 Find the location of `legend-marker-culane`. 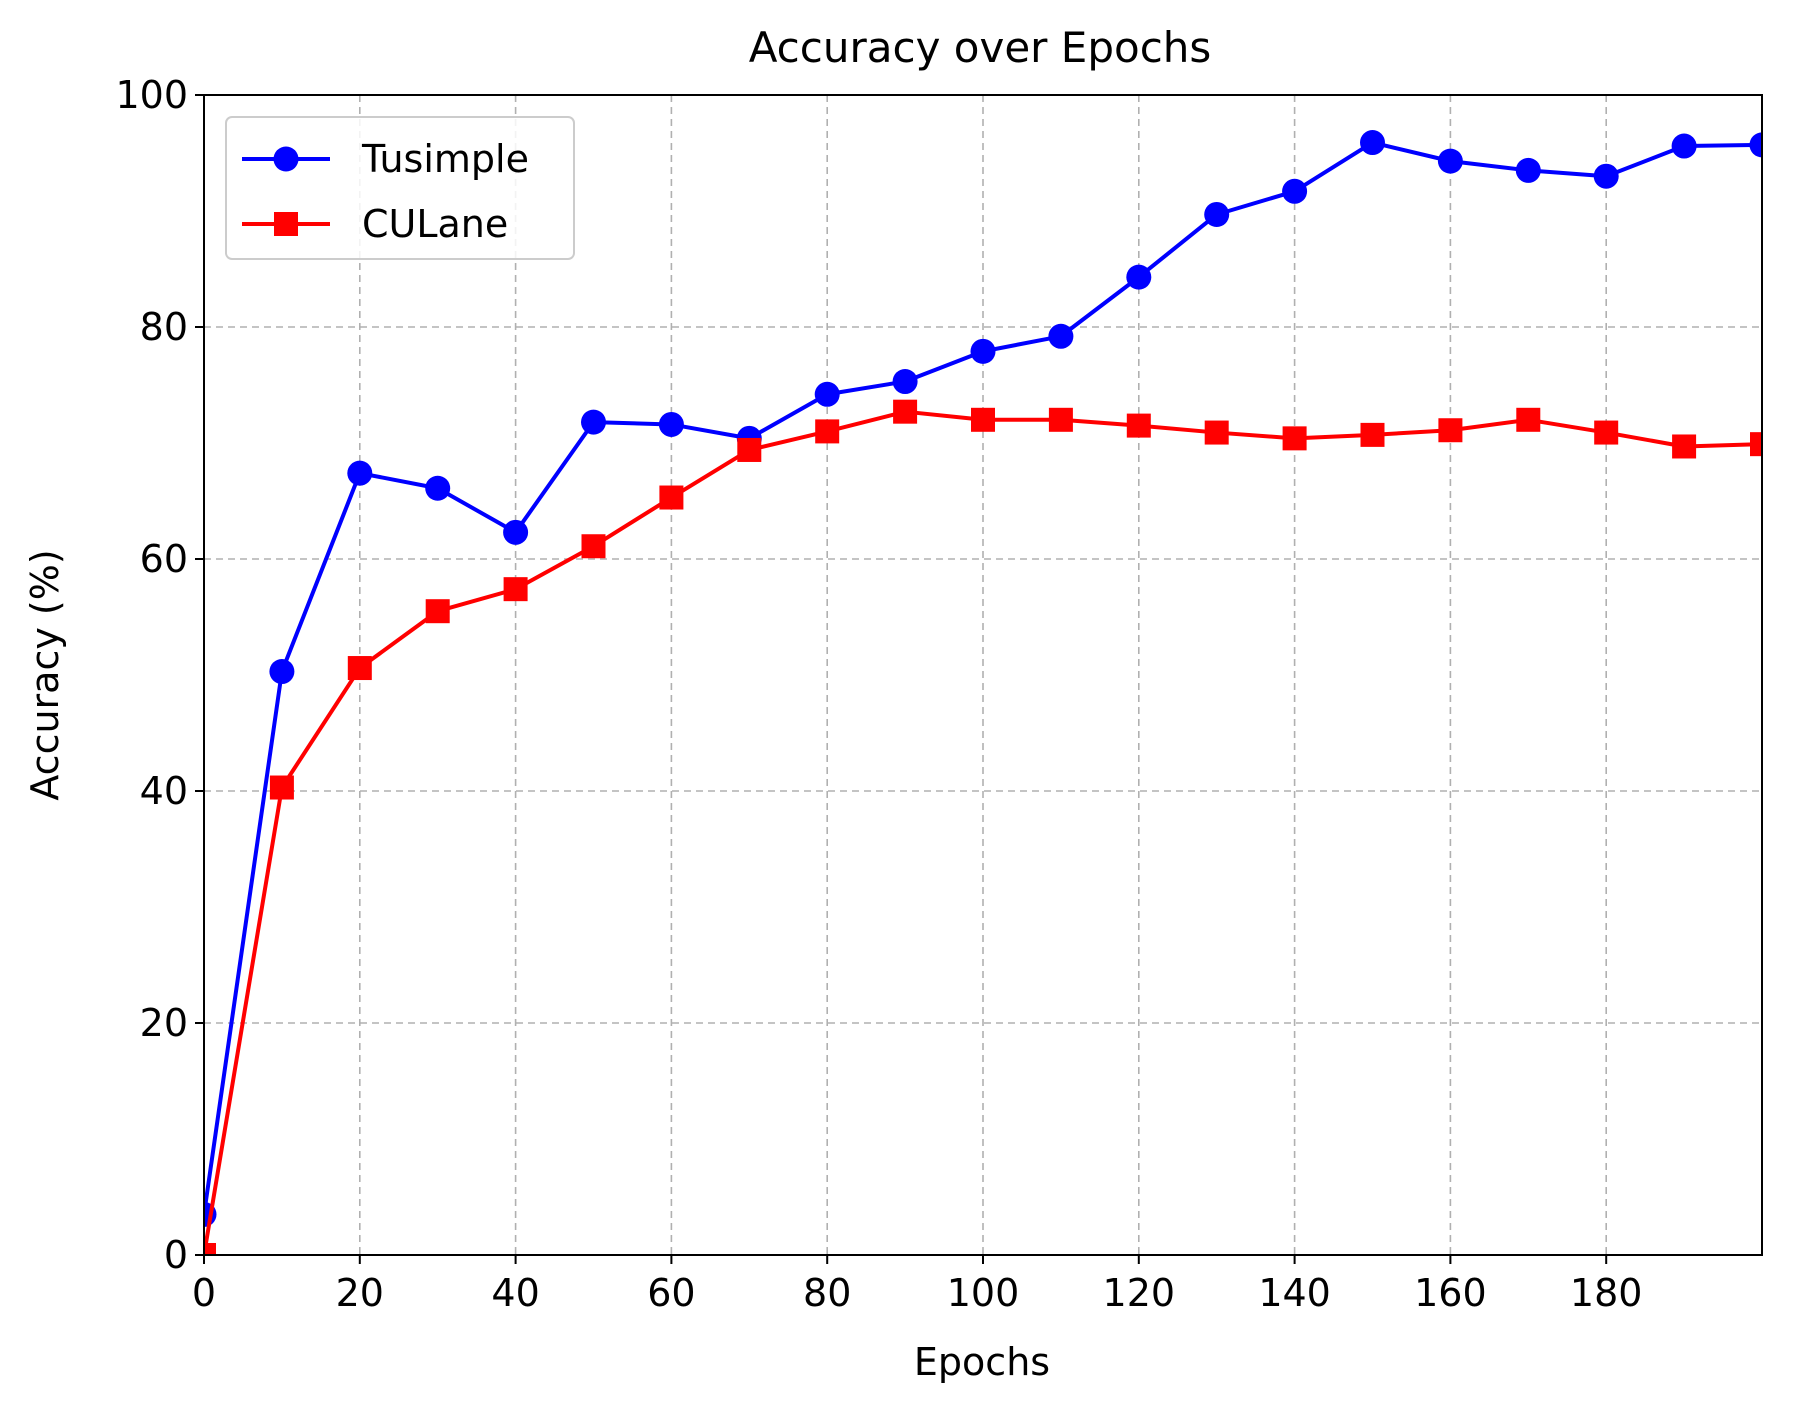

legend-marker-culane is located at coordinates (286, 224).